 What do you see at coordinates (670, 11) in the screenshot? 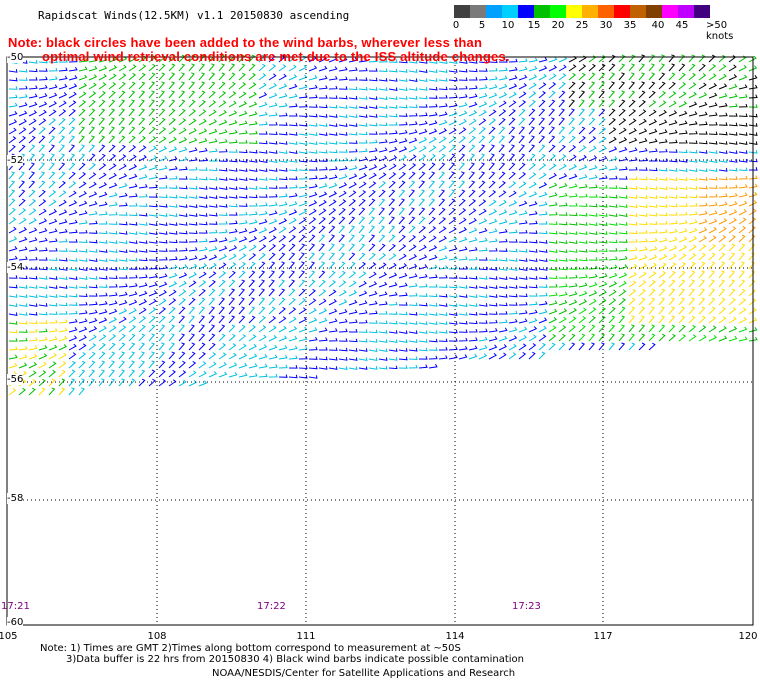
I see `legend-swatch` at bounding box center [670, 11].